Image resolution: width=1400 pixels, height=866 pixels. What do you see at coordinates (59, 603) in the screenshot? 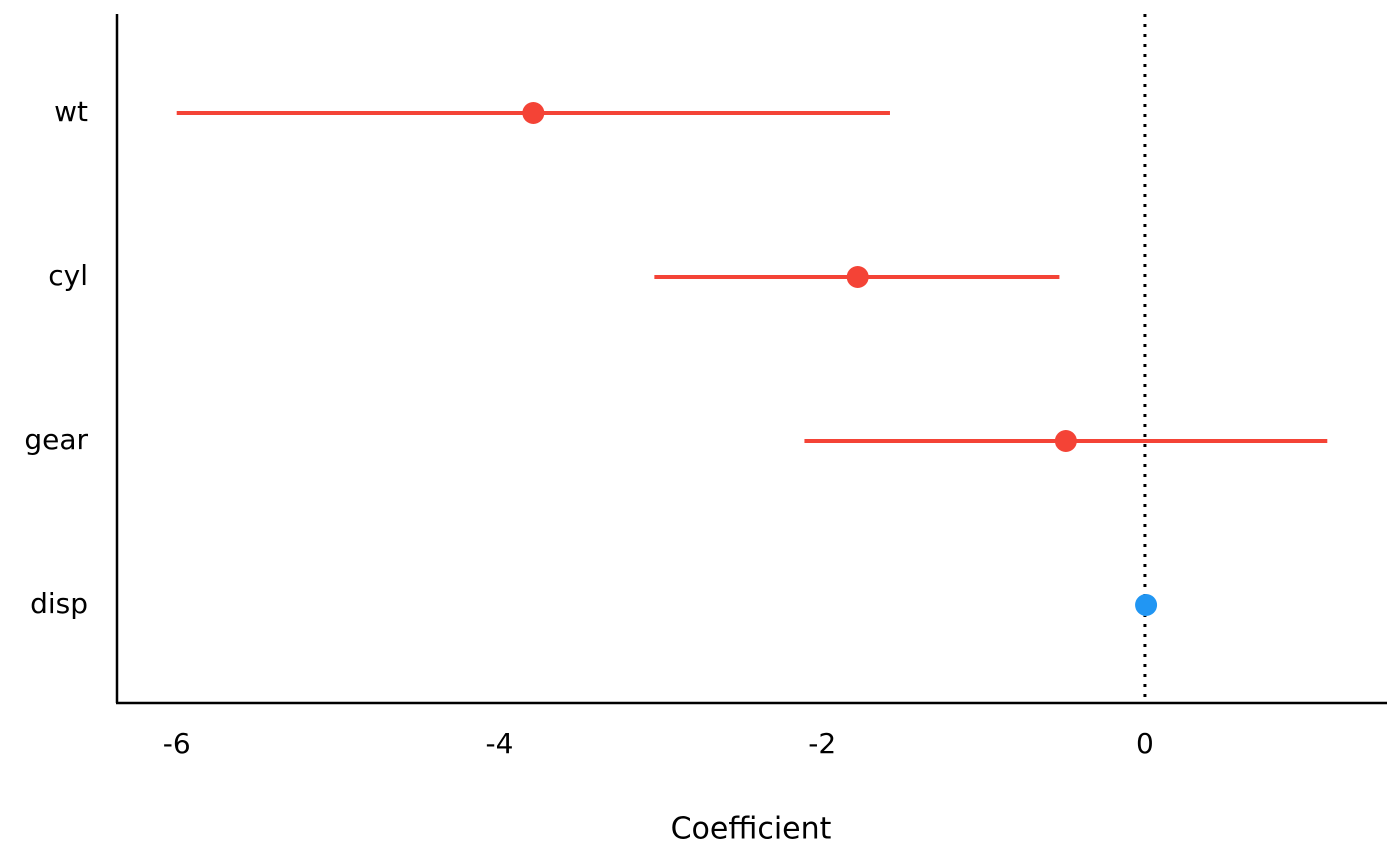
I see `y-tick-label: disp` at bounding box center [59, 603].